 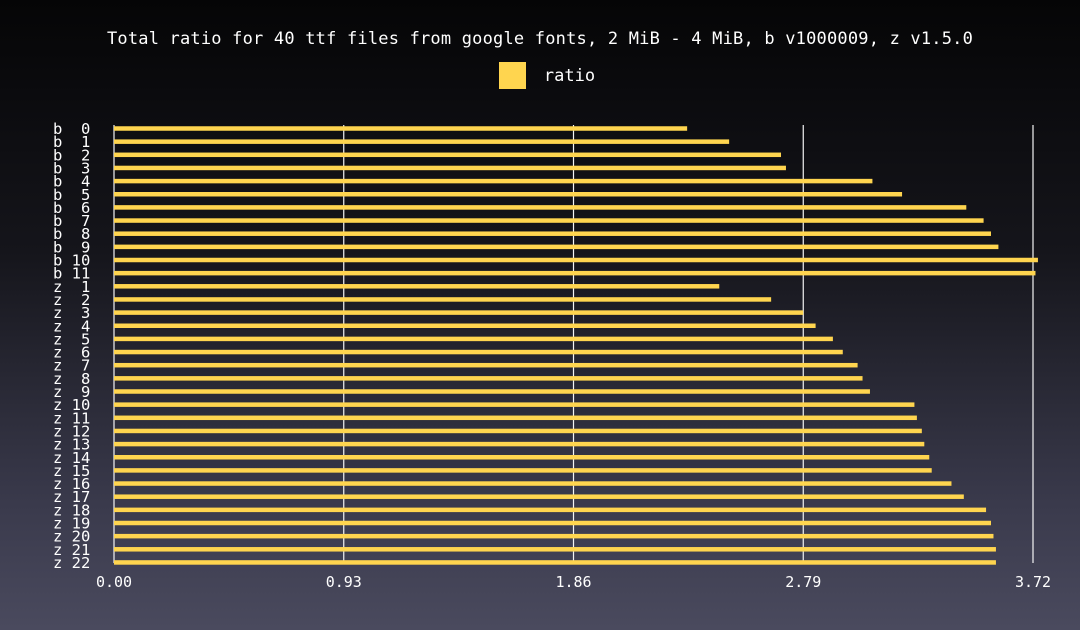 What do you see at coordinates (71, 550) in the screenshot?
I see `category-label: z 21` at bounding box center [71, 550].